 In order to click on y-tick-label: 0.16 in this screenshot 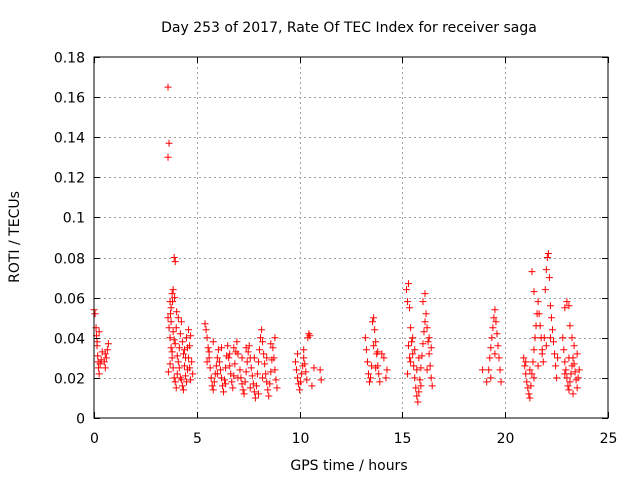, I will do `click(69, 99)`.